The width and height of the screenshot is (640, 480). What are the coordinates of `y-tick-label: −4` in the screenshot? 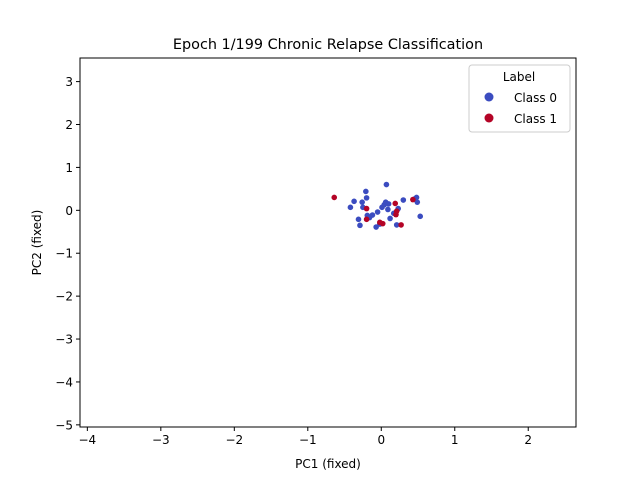 It's located at (64, 382).